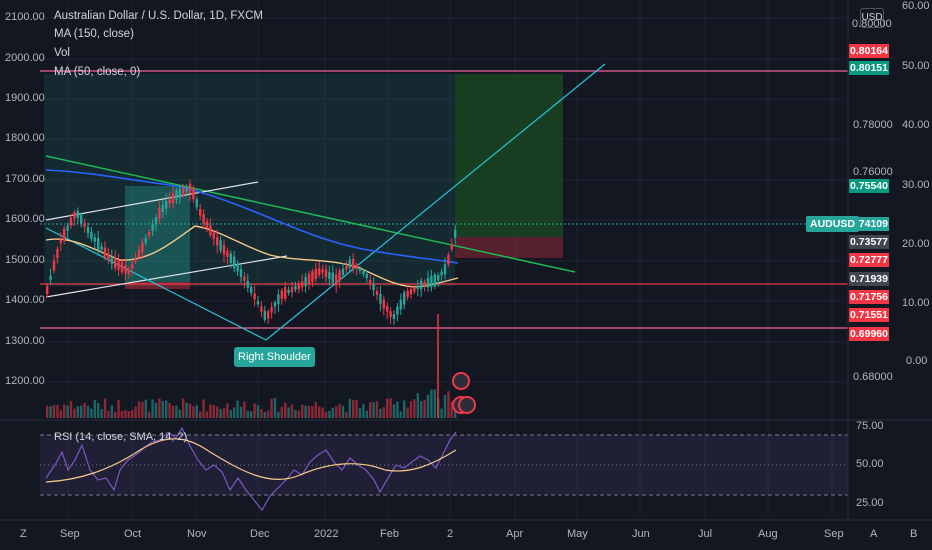 The height and width of the screenshot is (550, 932). I want to click on position-stop-zone, so click(509, 247).